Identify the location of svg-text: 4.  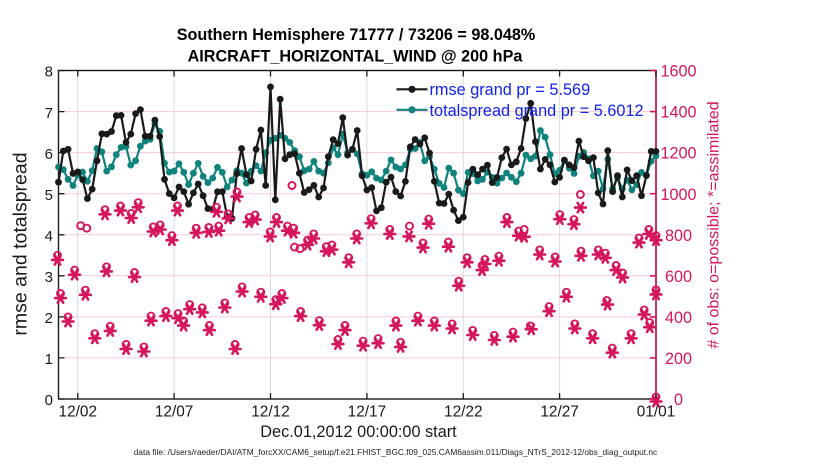
(49, 236).